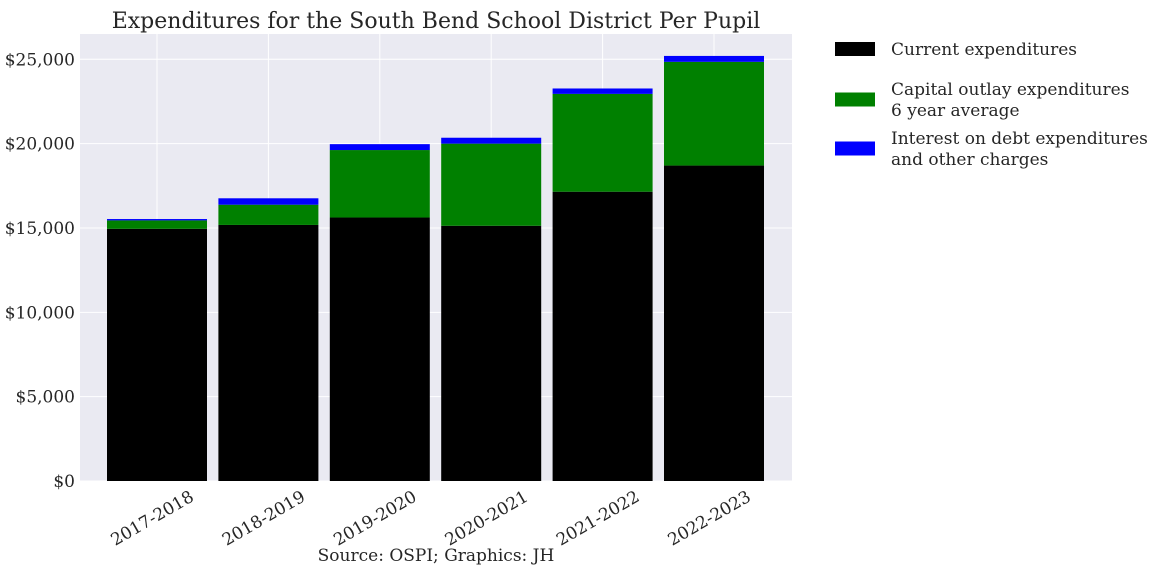 This screenshot has height=581, width=1152. I want to click on y-axis: $0 $5,000 $10,000 $15,000 $20,000 $25,000, so click(40, 271).